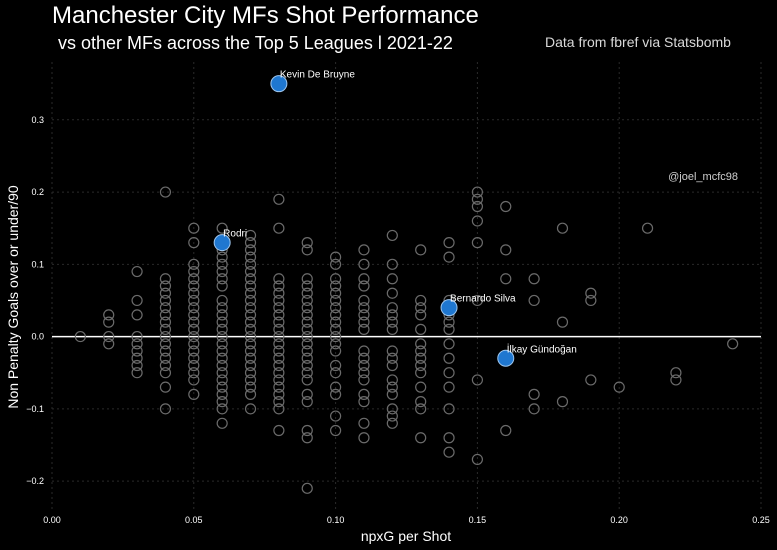 The height and width of the screenshot is (550, 777). I want to click on x-axis-label: npxG per Shot, so click(406, 536).